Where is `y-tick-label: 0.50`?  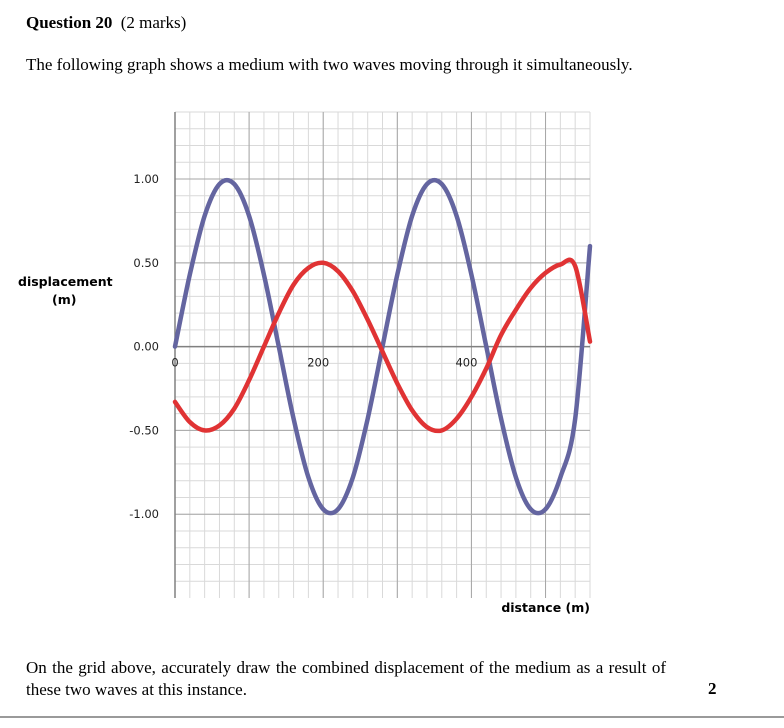 y-tick-label: 0.50 is located at coordinates (146, 263).